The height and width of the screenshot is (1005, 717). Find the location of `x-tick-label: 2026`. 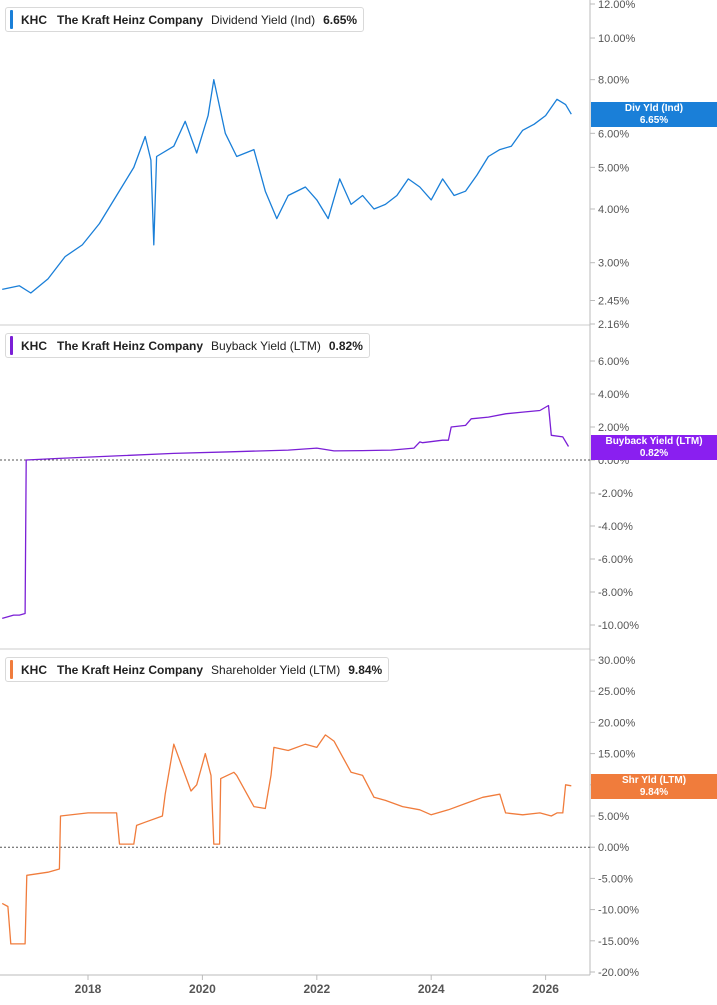

x-tick-label: 2026 is located at coordinates (545, 989).